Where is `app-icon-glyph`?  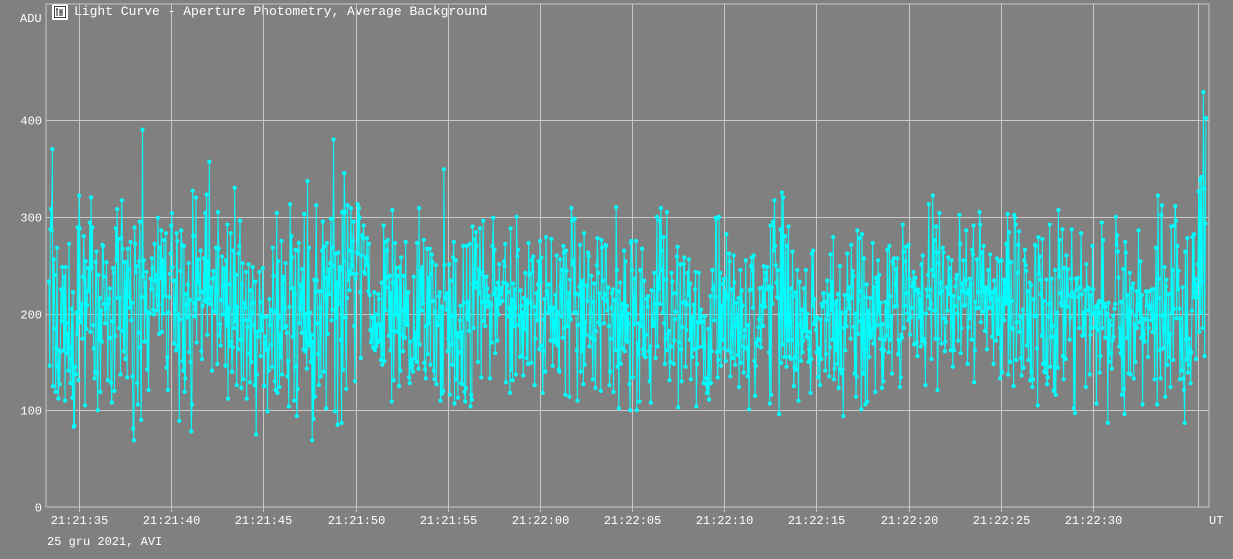
app-icon-glyph is located at coordinates (60, 12).